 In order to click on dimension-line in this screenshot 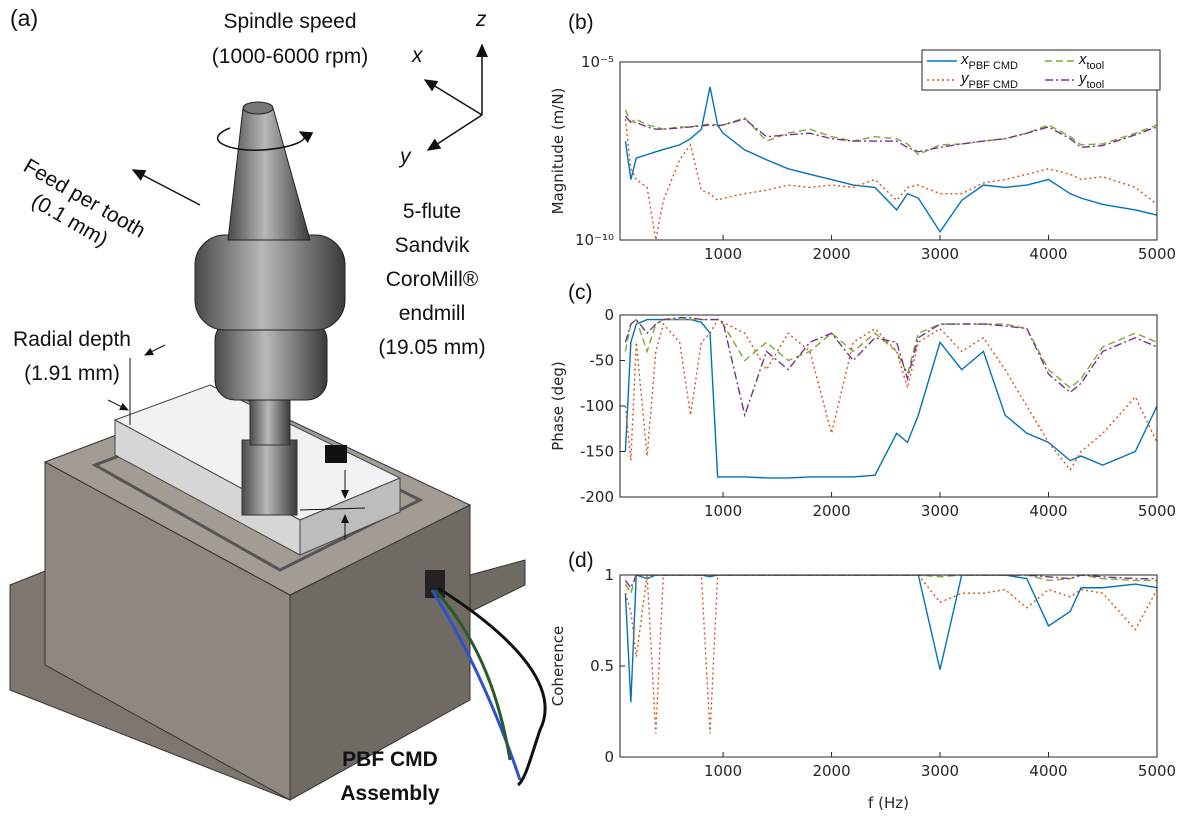, I will do `click(332, 509)`.